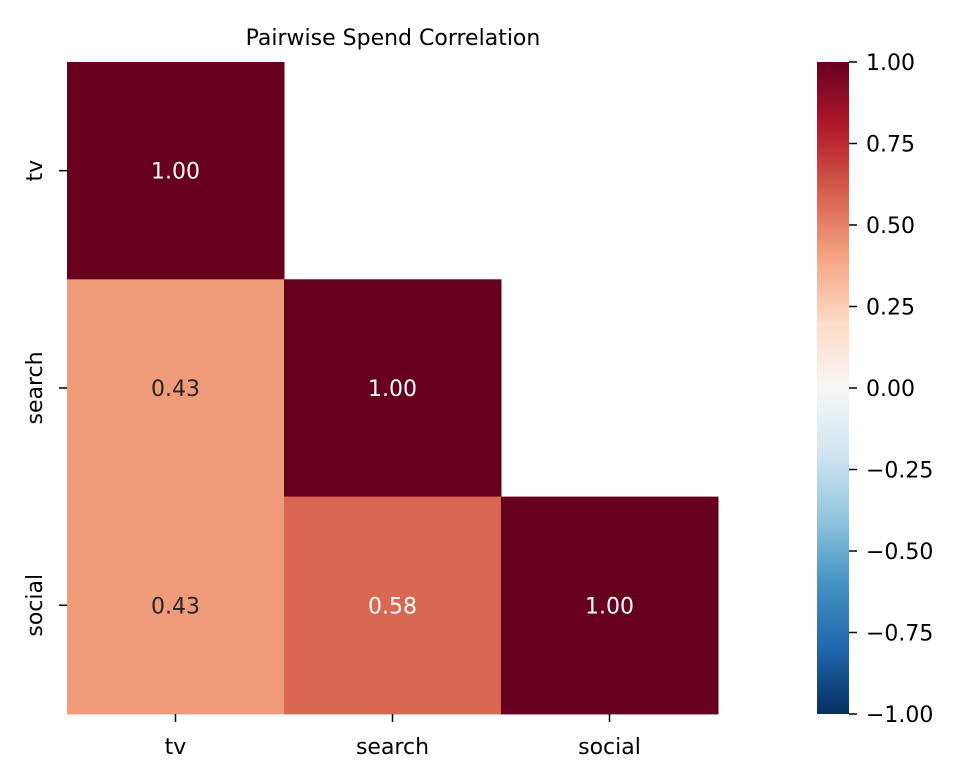 The width and height of the screenshot is (973, 782). What do you see at coordinates (899, 634) in the screenshot?
I see `colorbar-tick-label: −0.75` at bounding box center [899, 634].